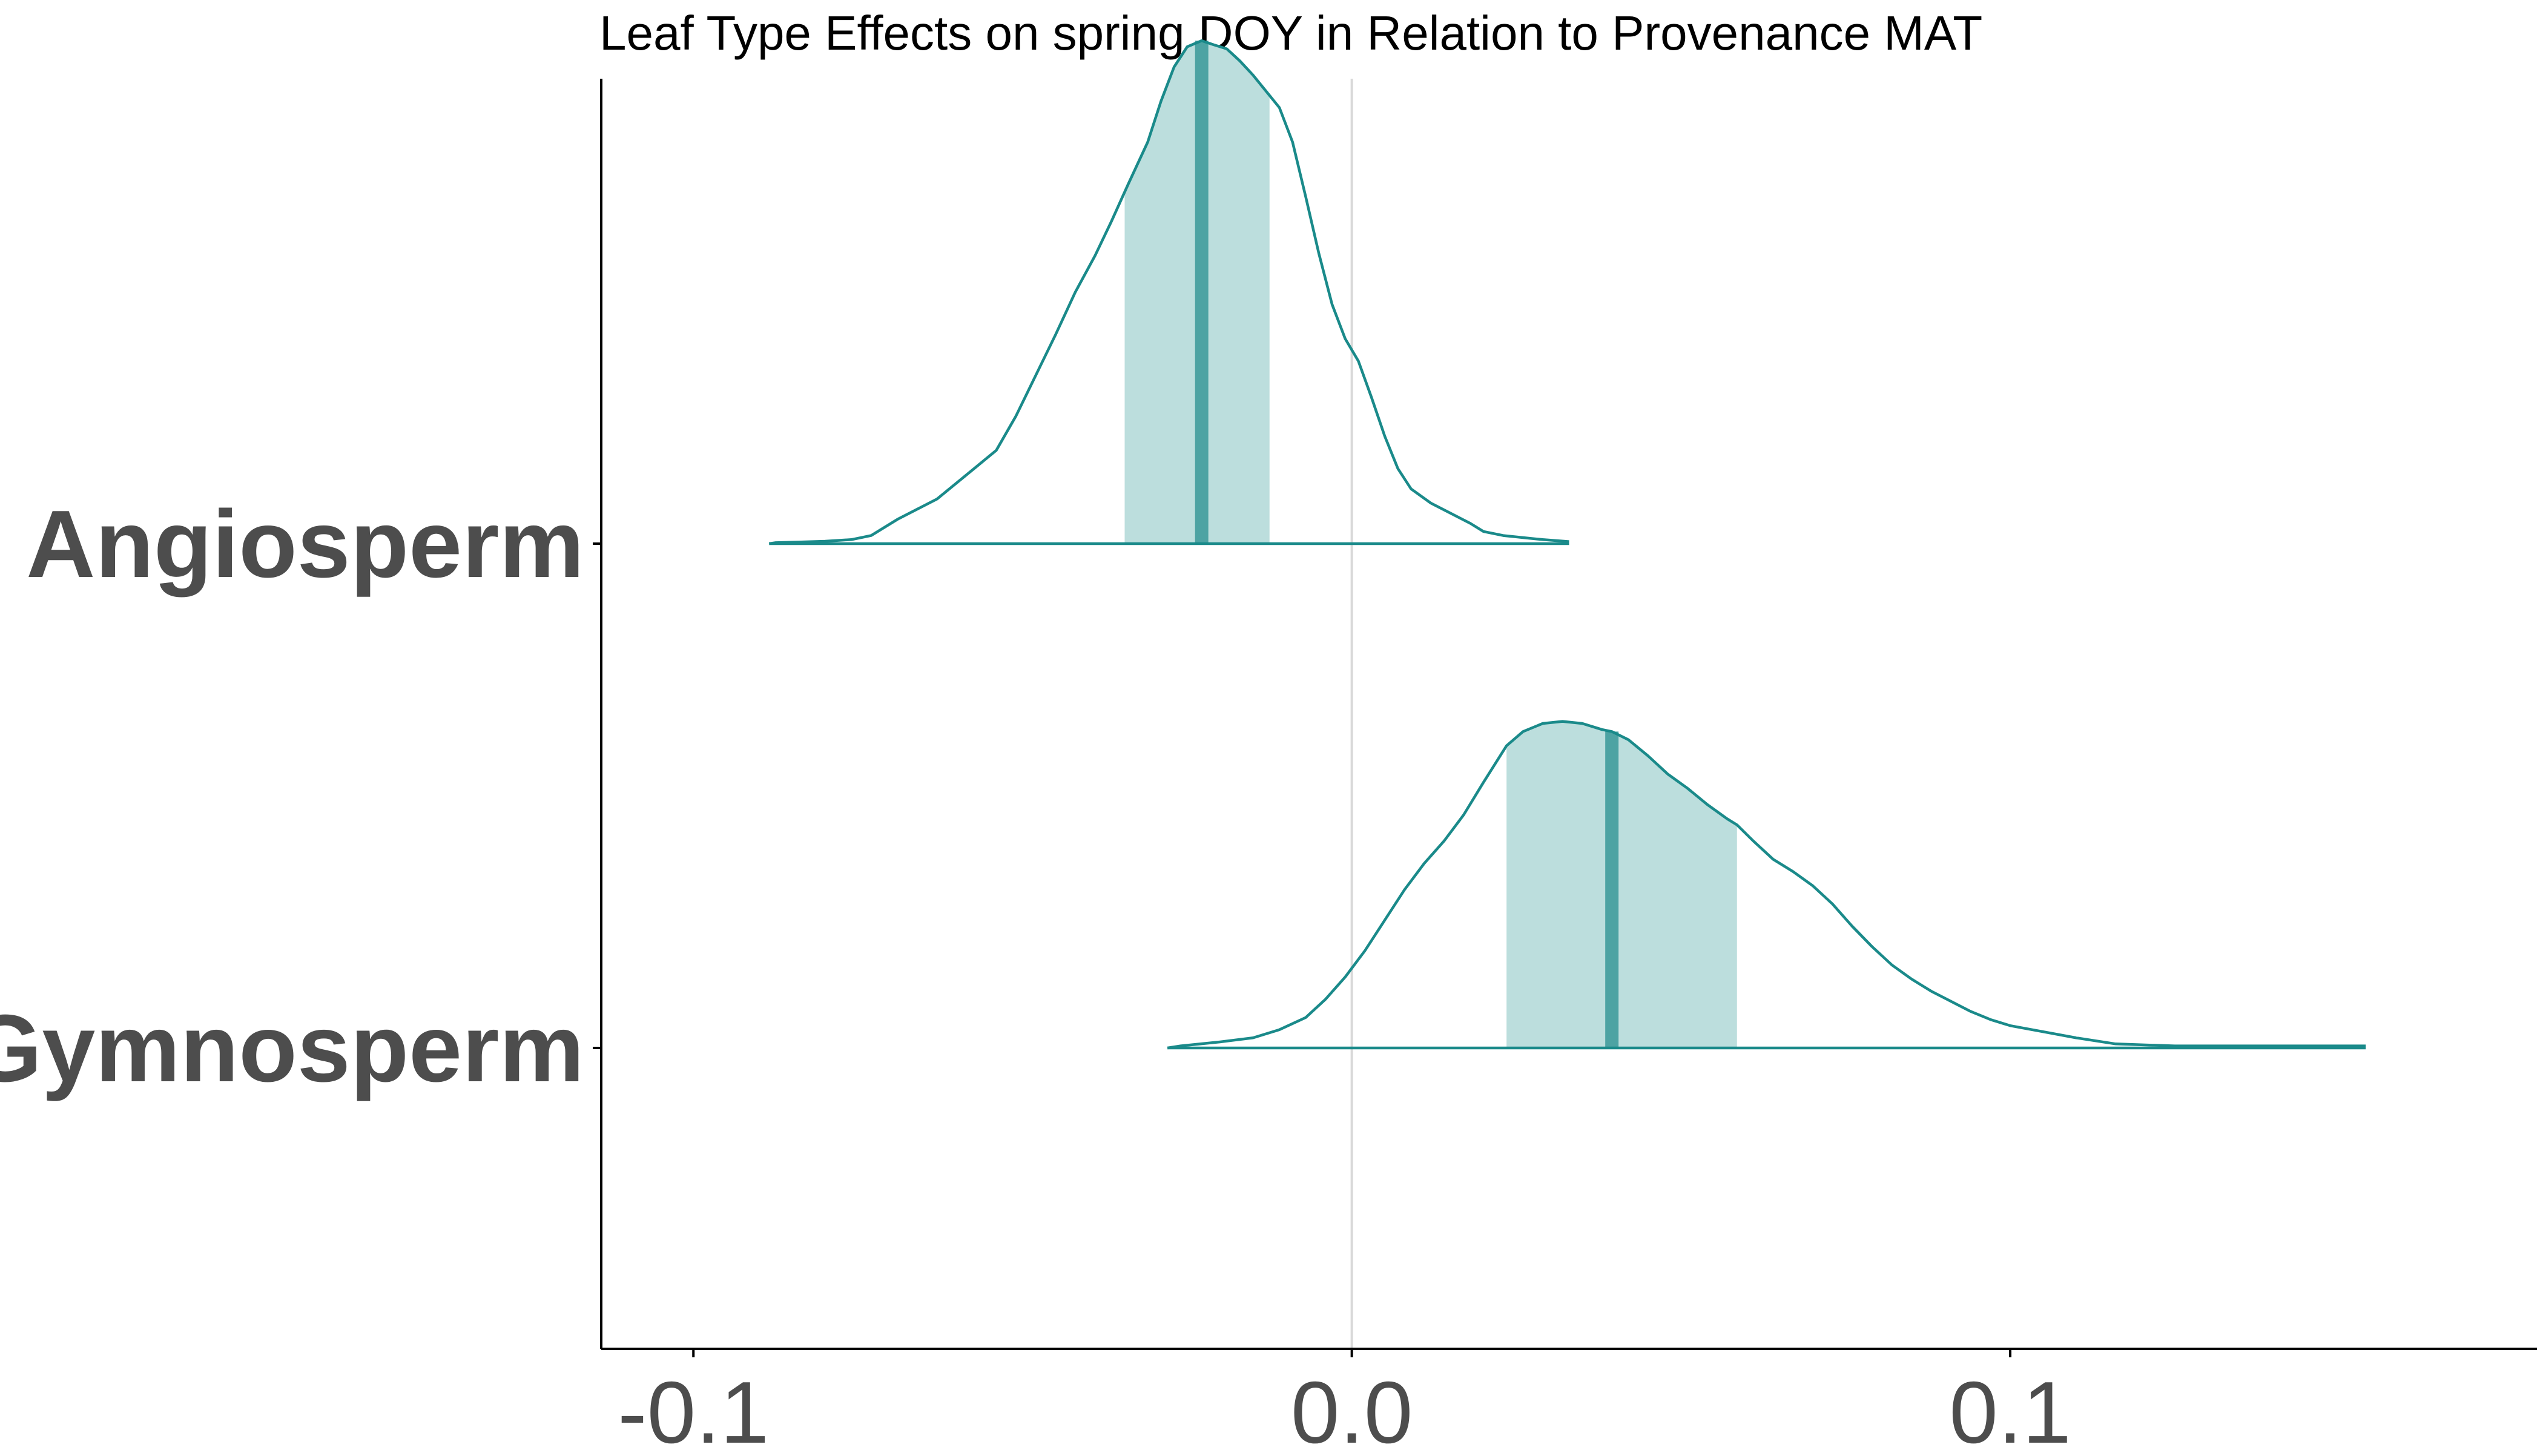 Image resolution: width=2543 pixels, height=1456 pixels. I want to click on x-tick-label: 0.0, so click(1352, 1408).